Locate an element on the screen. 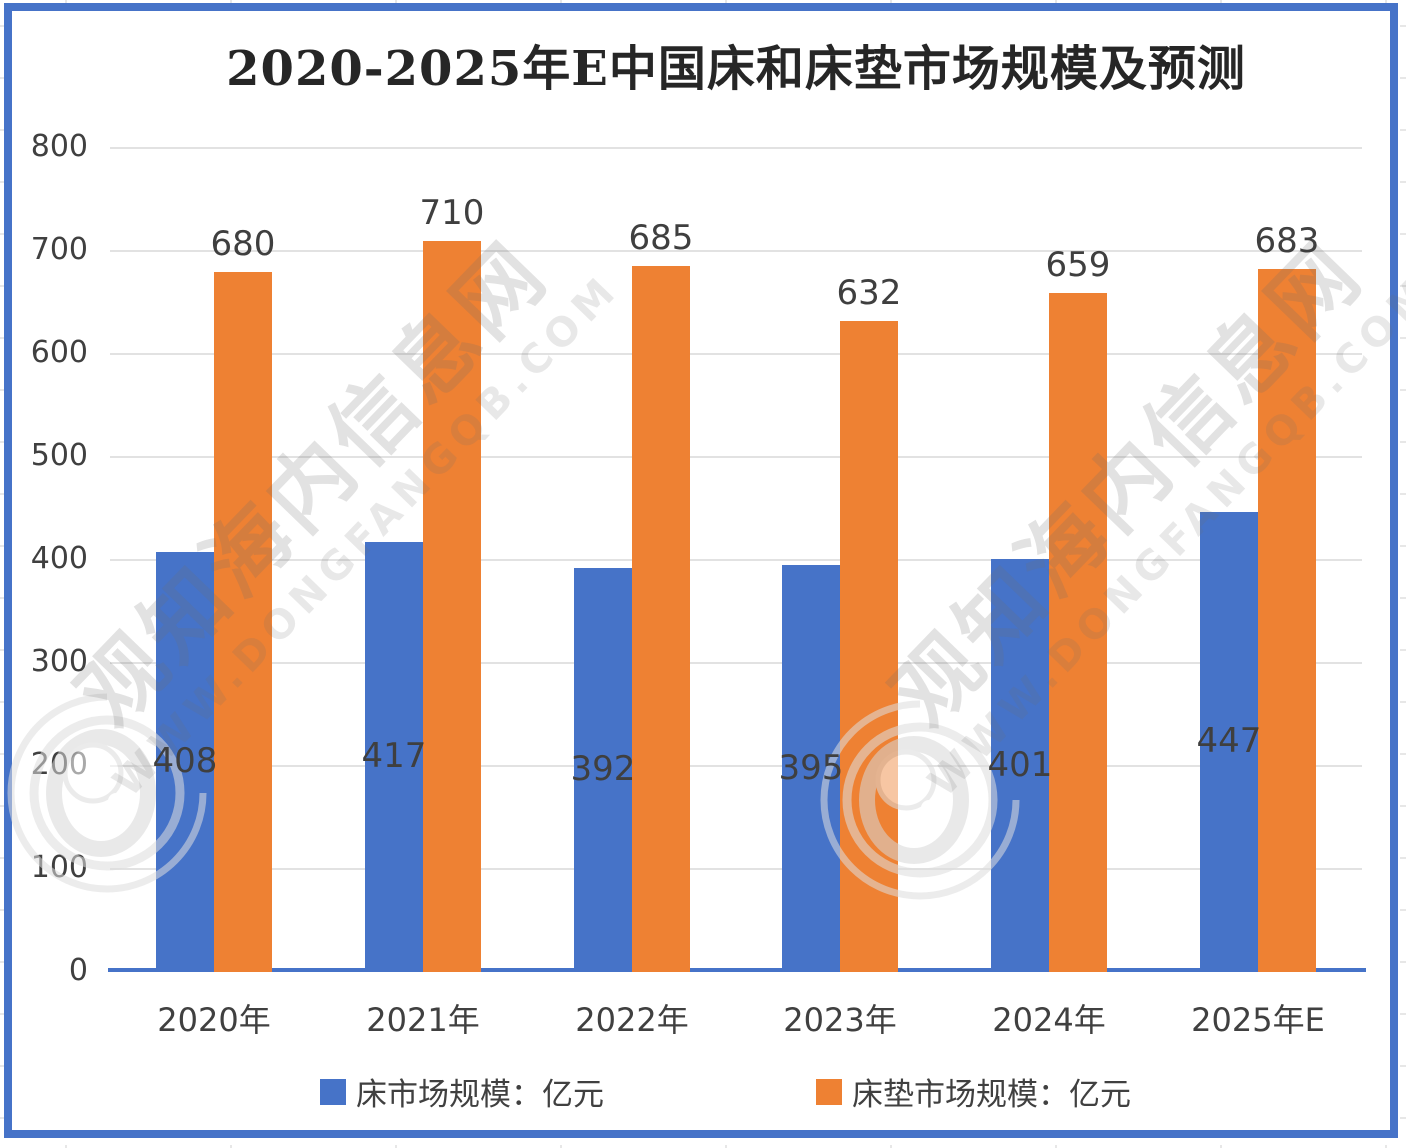  x-axis-line is located at coordinates (737, 970).